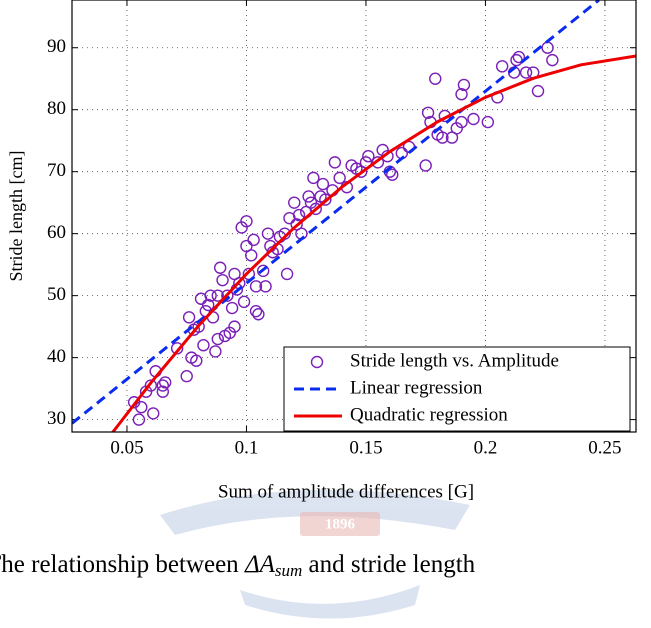 Image resolution: width=651 pixels, height=628 pixels. I want to click on caption-text: and stride length, so click(388, 564).